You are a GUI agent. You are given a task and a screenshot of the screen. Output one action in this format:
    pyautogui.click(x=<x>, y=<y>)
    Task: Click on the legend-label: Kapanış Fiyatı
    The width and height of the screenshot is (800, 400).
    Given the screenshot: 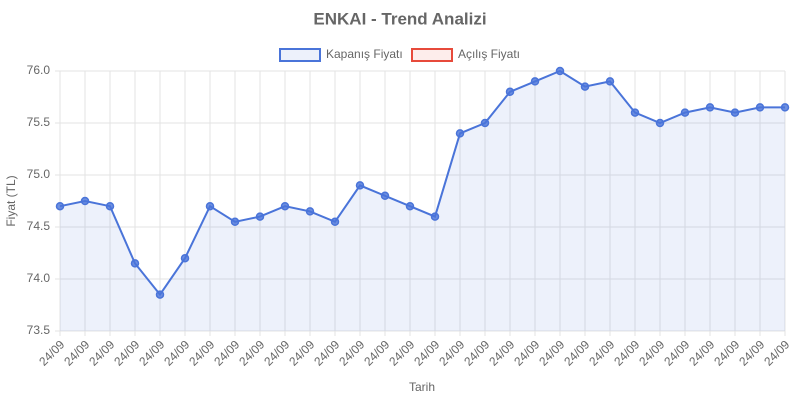 What is the action you would take?
    pyautogui.click(x=364, y=54)
    